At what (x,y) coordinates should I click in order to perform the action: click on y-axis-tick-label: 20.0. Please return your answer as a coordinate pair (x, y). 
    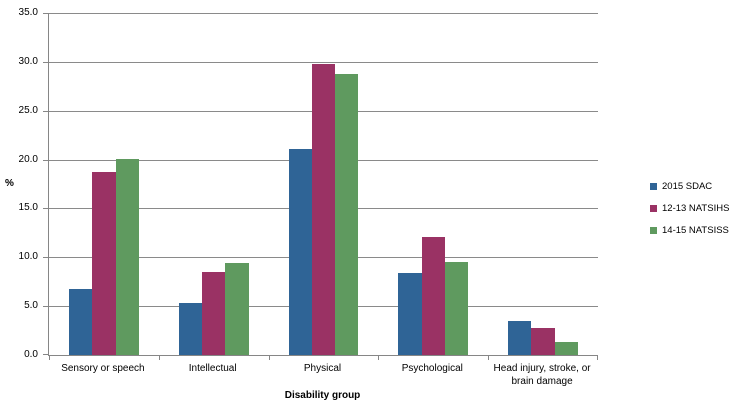
    Looking at the image, I should click on (28, 159).